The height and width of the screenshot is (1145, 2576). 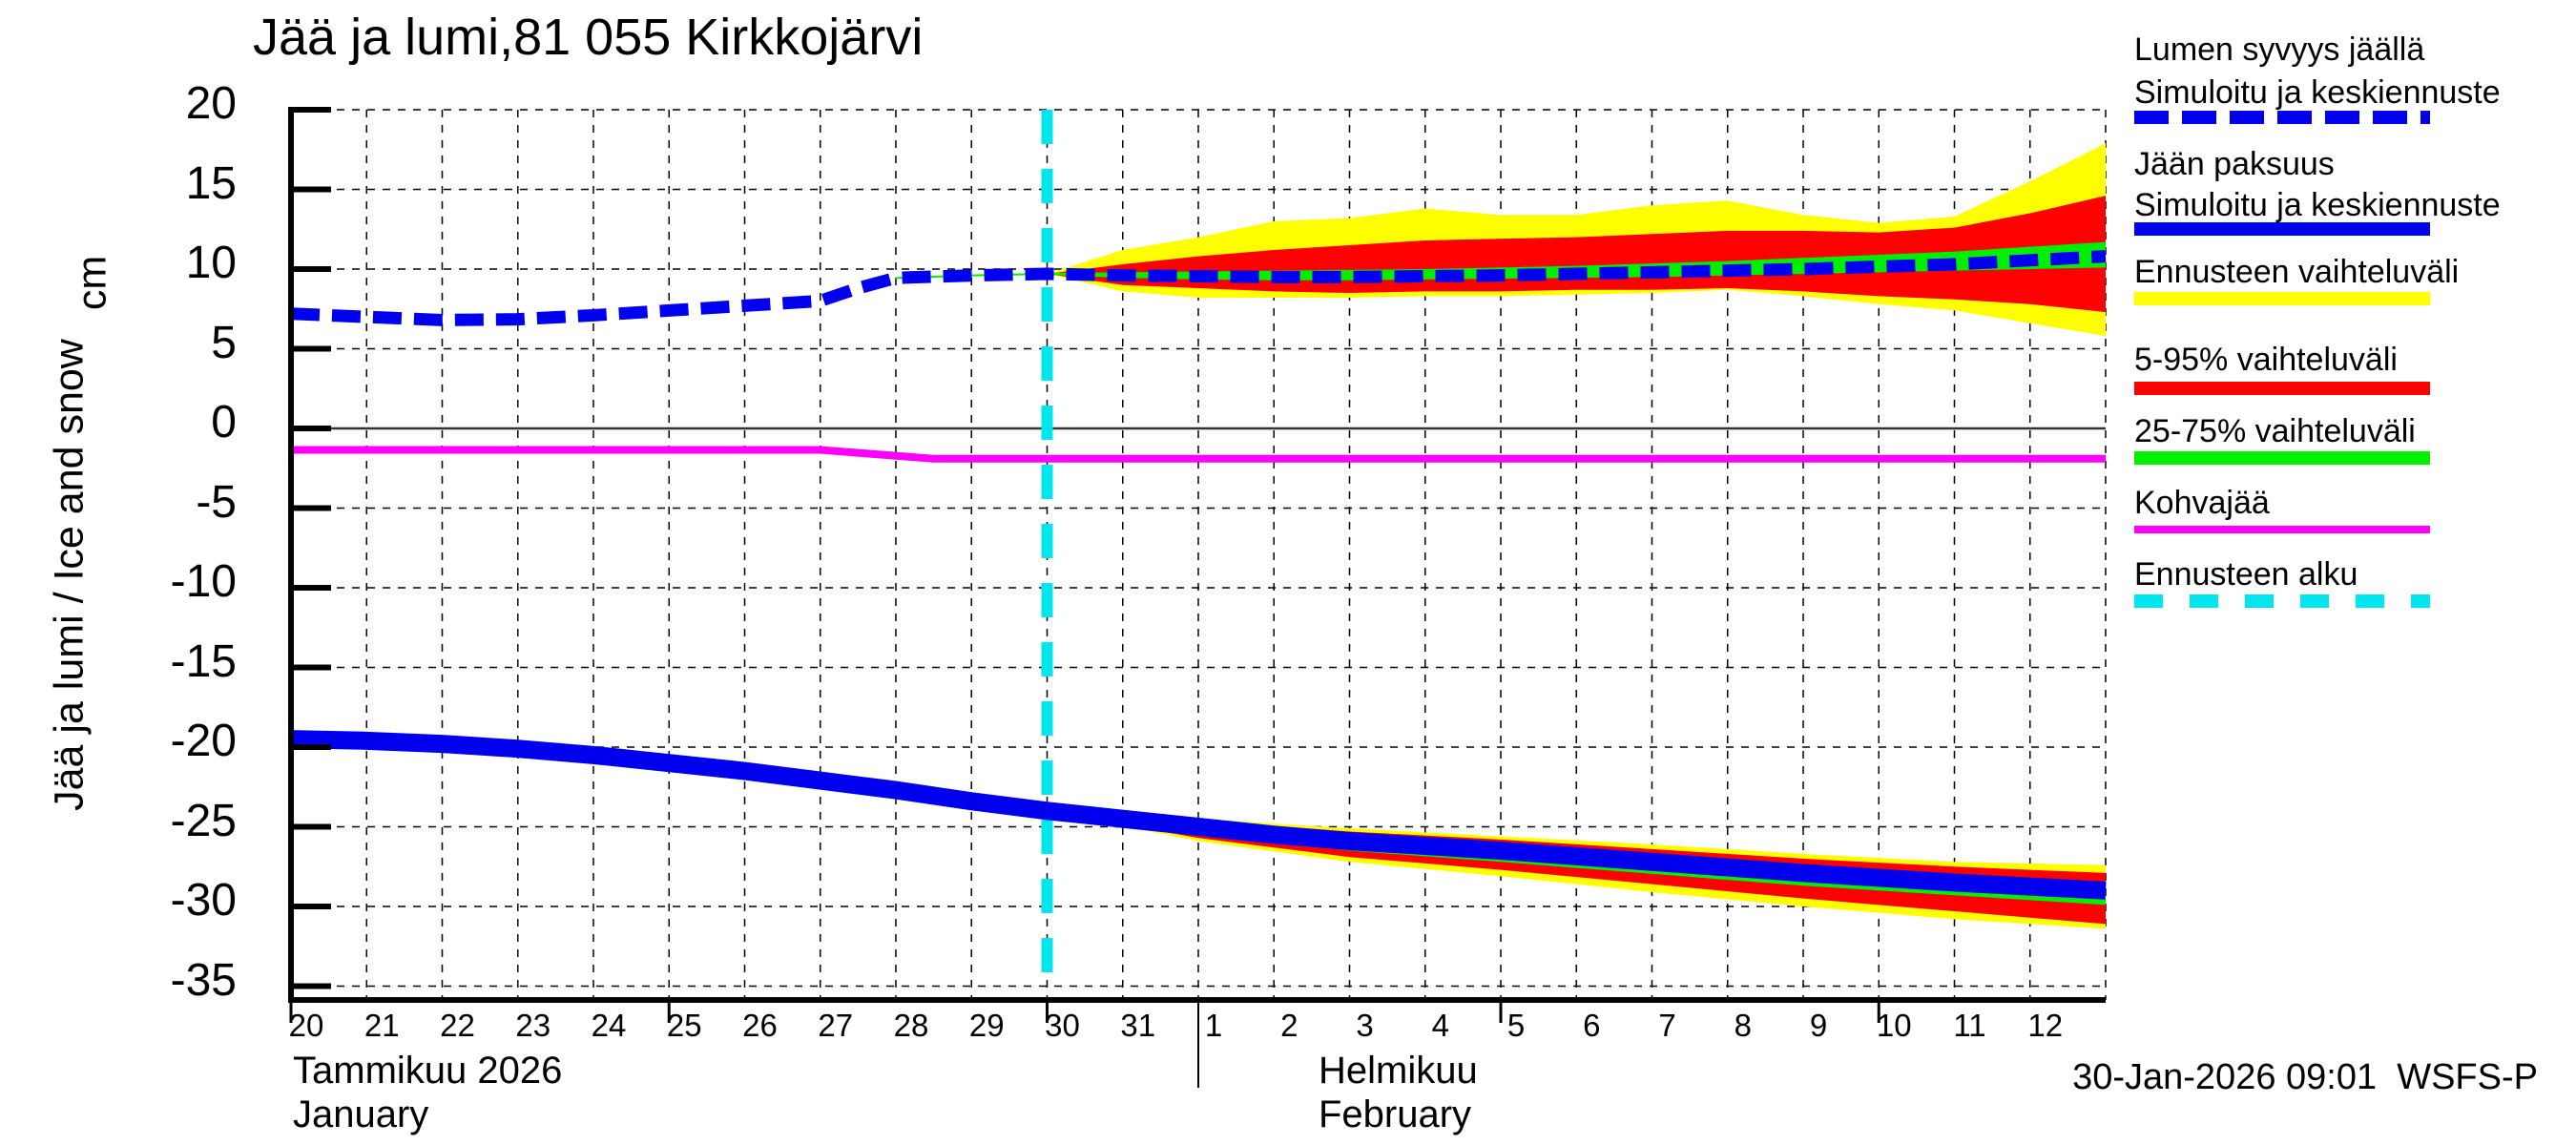 I want to click on x-day-label: 20, so click(x=306, y=1025).